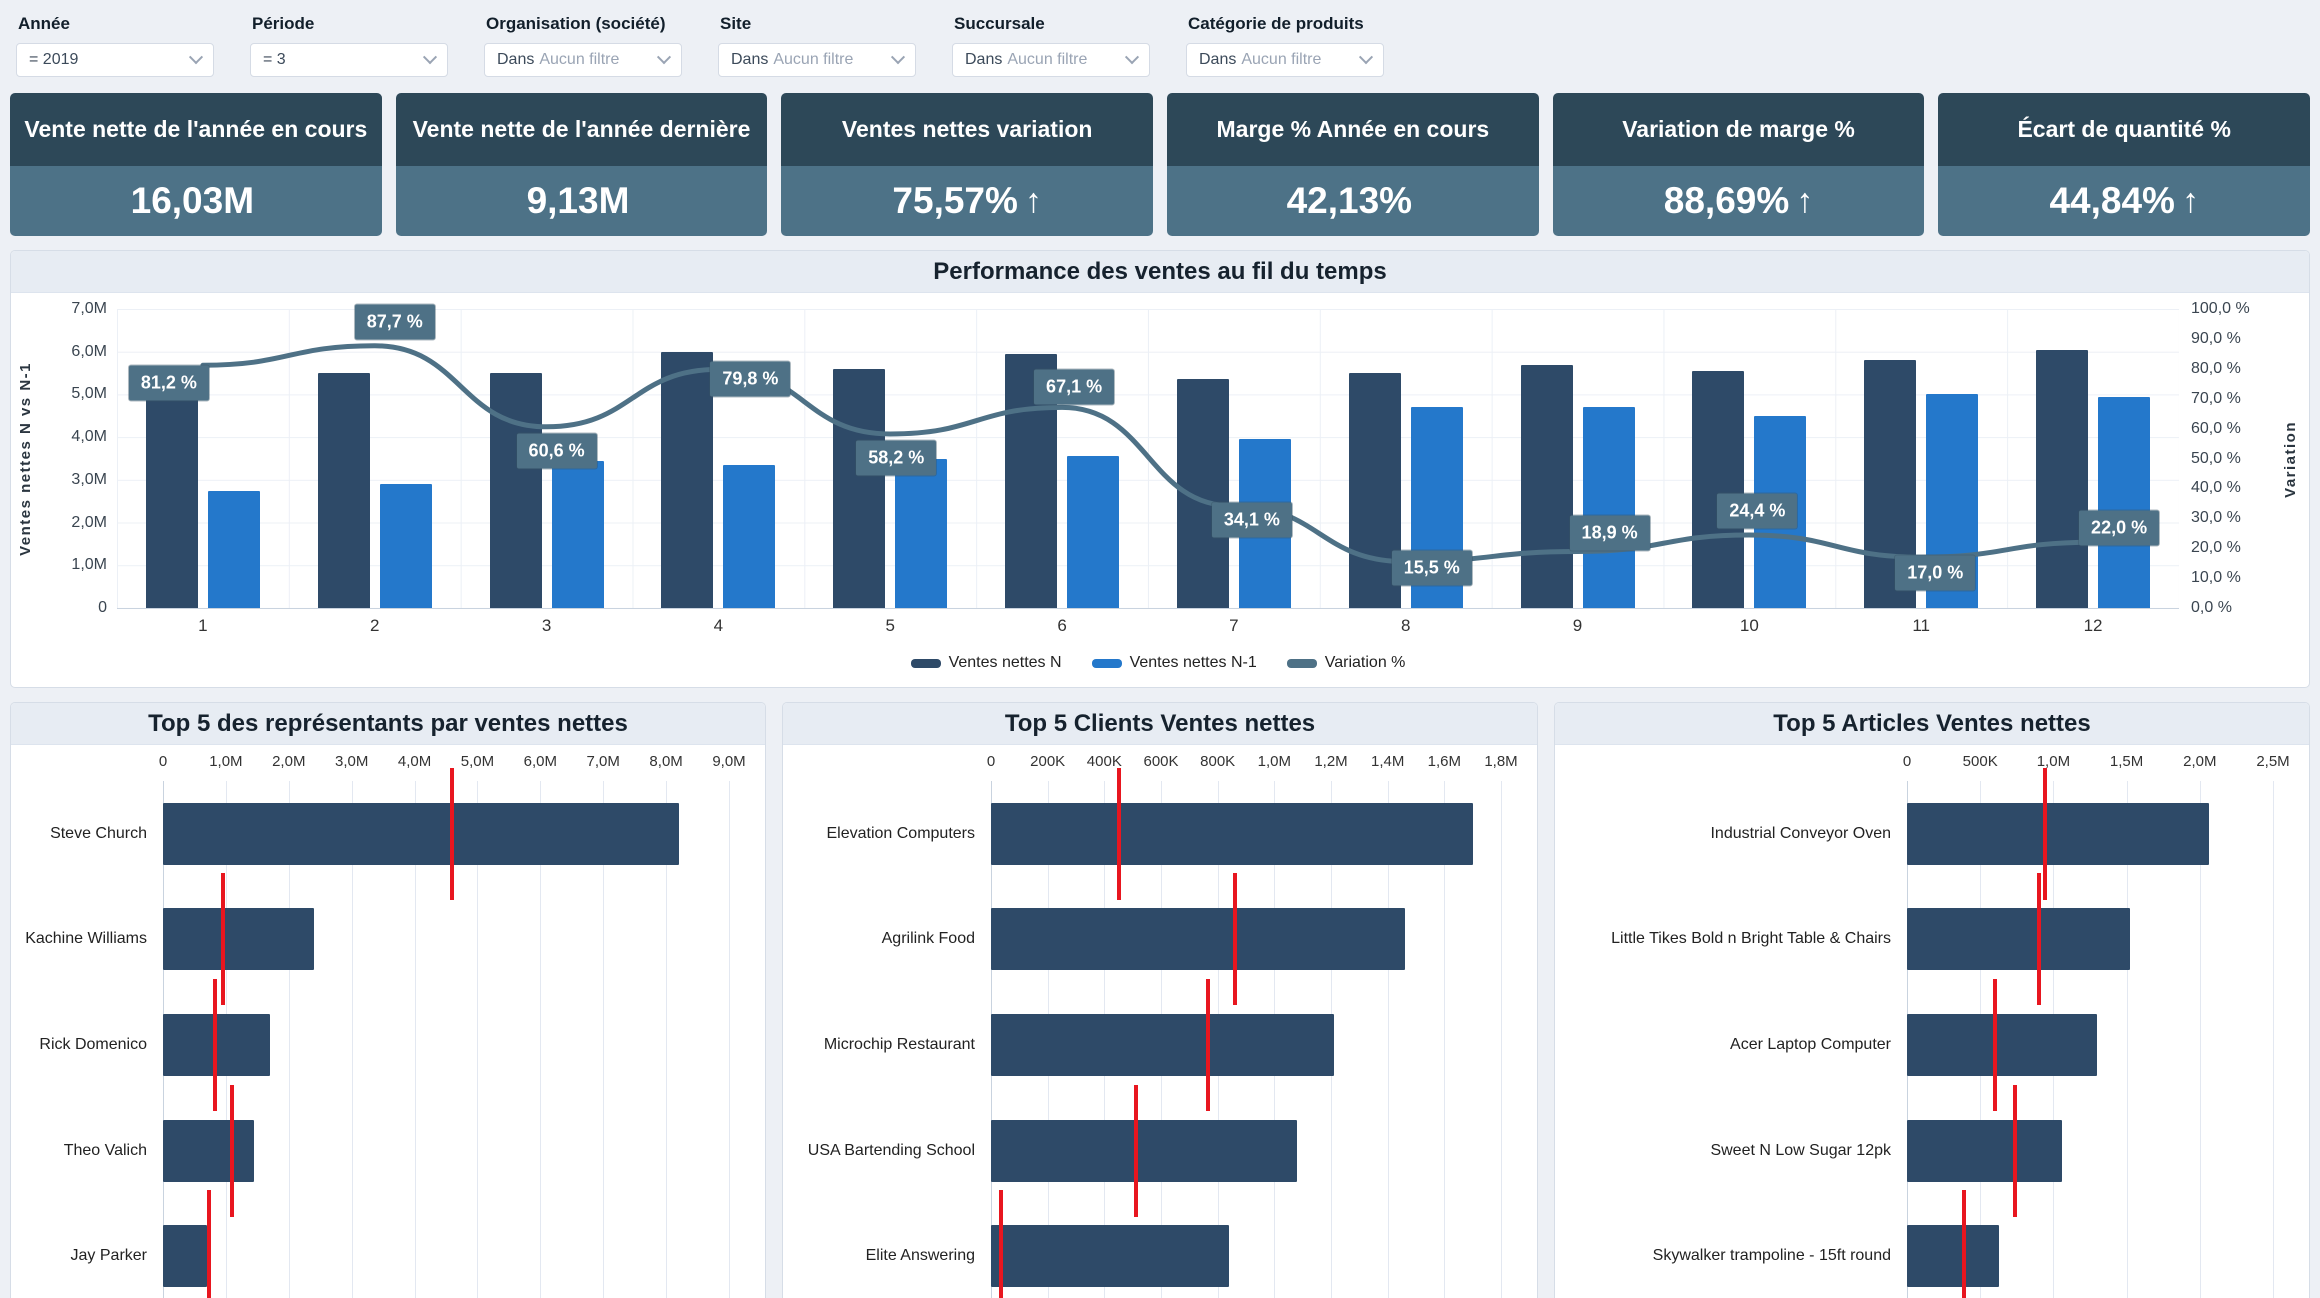  What do you see at coordinates (666, 761) in the screenshot?
I see `x-axis-tick: 8,0M` at bounding box center [666, 761].